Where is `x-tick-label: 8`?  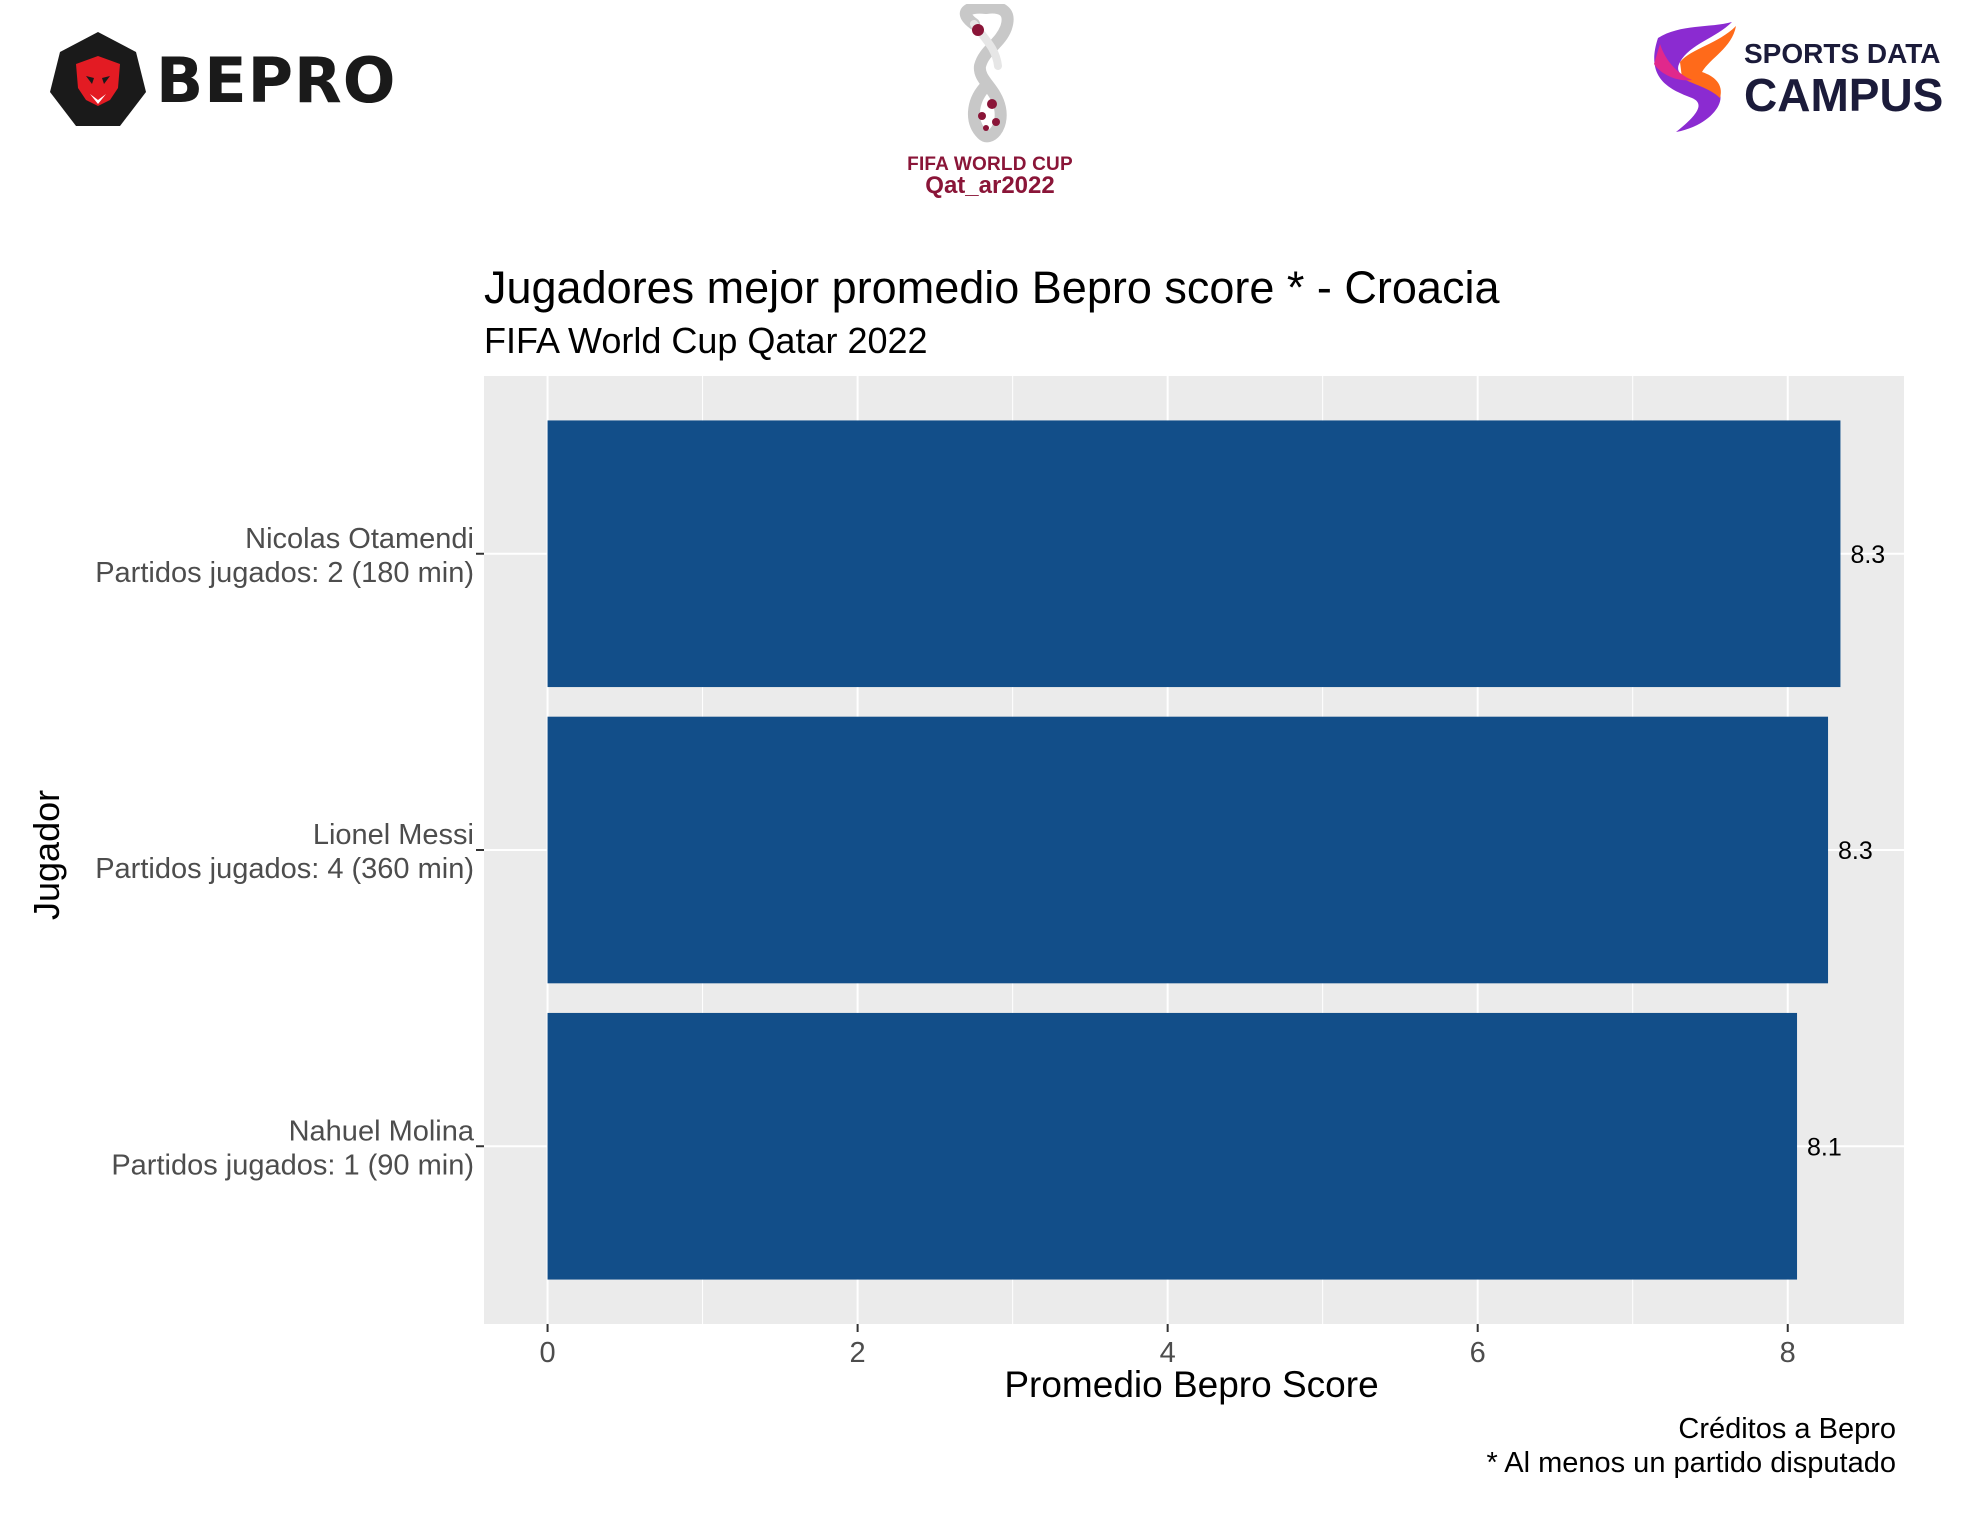 x-tick-label: 8 is located at coordinates (1788, 1353).